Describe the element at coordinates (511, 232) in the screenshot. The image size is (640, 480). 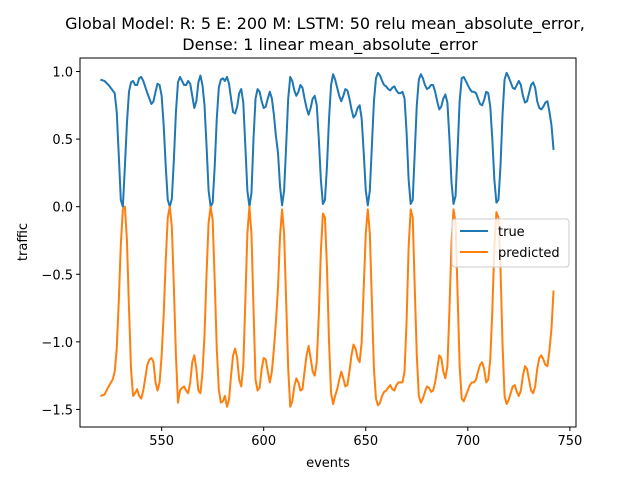
I see `legend-label-true: true` at that location.